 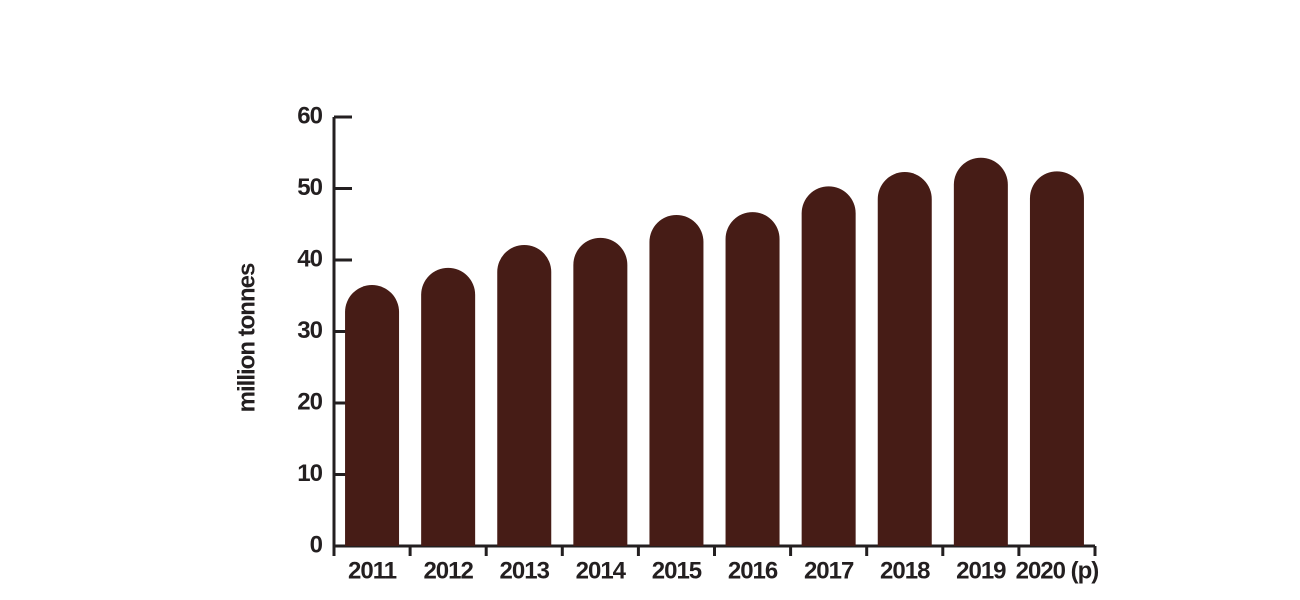 I want to click on y-tick-label: 40, so click(x=309, y=258).